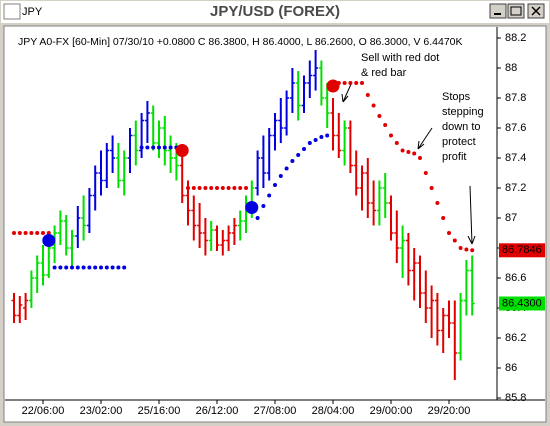 This screenshot has width=550, height=426. What do you see at coordinates (459, 142) in the screenshot?
I see `annotation: protect` at bounding box center [459, 142].